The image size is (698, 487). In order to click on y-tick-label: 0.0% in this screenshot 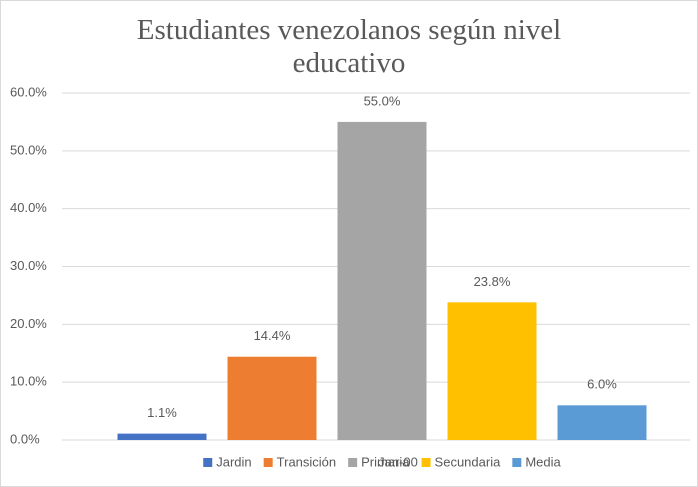, I will do `click(25, 438)`.